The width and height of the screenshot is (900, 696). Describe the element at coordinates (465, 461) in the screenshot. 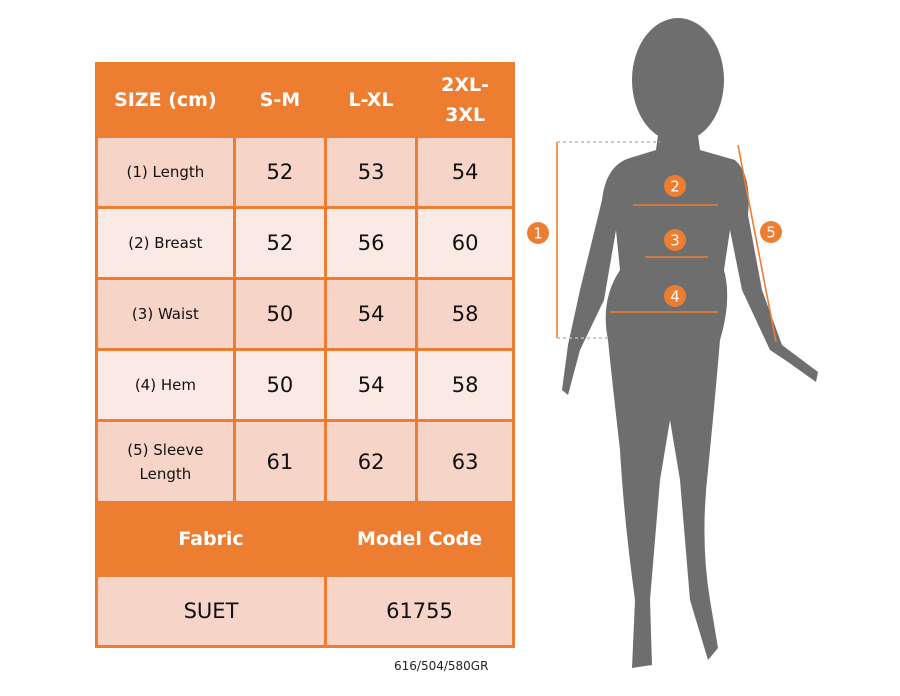

I see `cell: 63` at that location.